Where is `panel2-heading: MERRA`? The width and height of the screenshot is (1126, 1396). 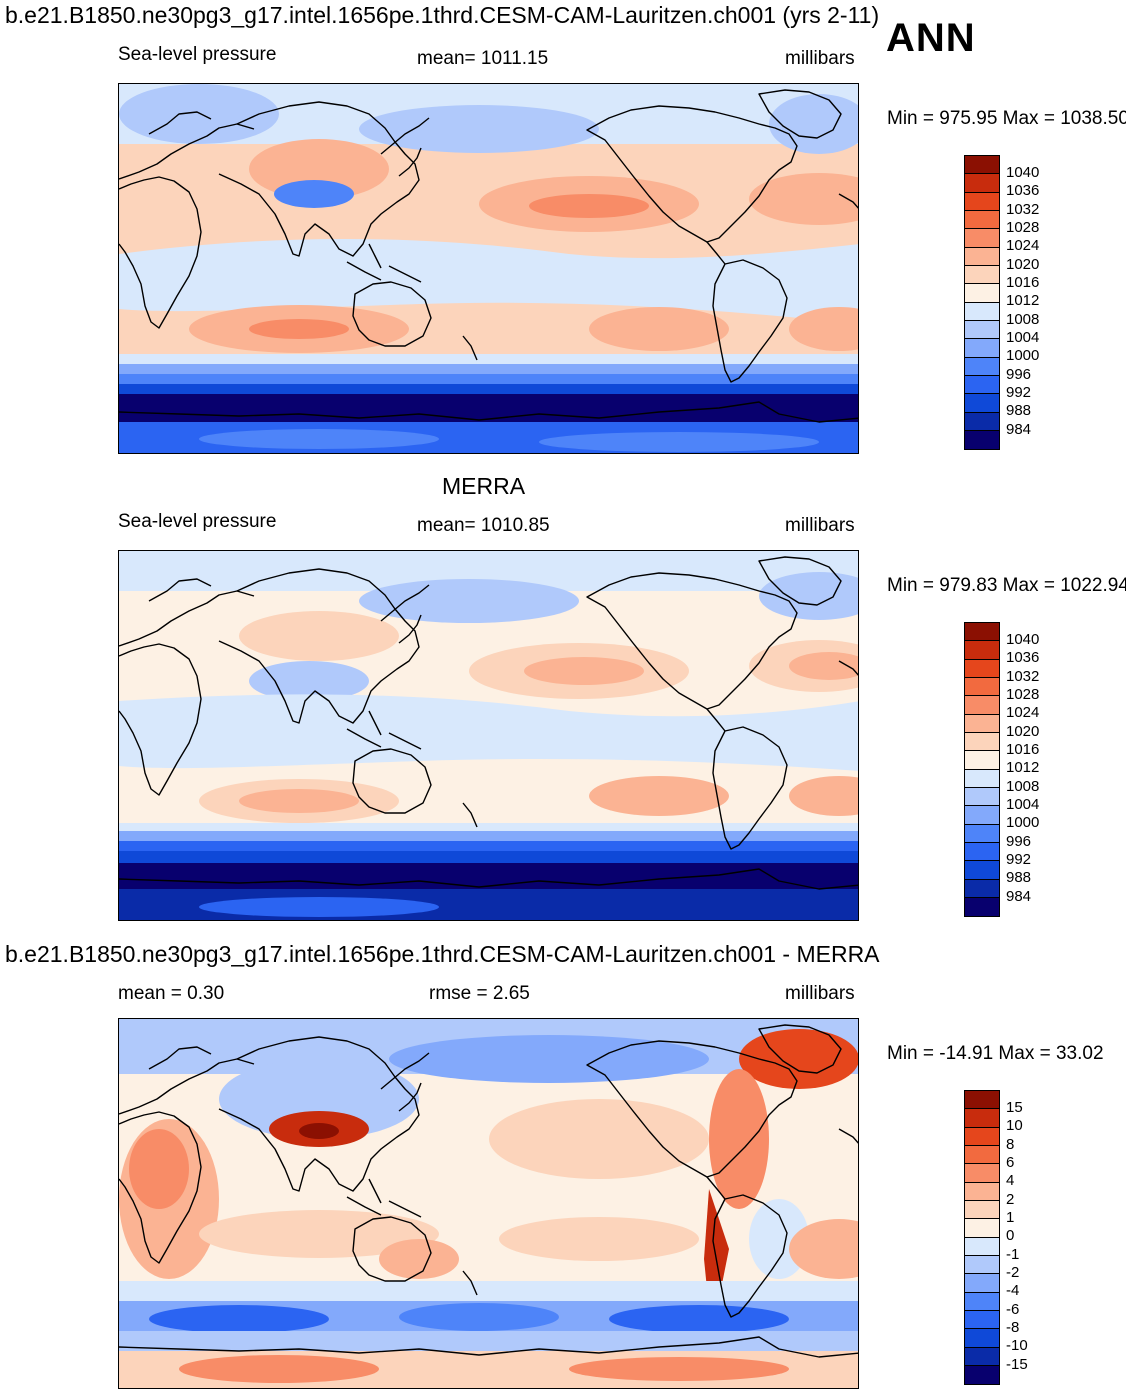 panel2-heading: MERRA is located at coordinates (484, 486).